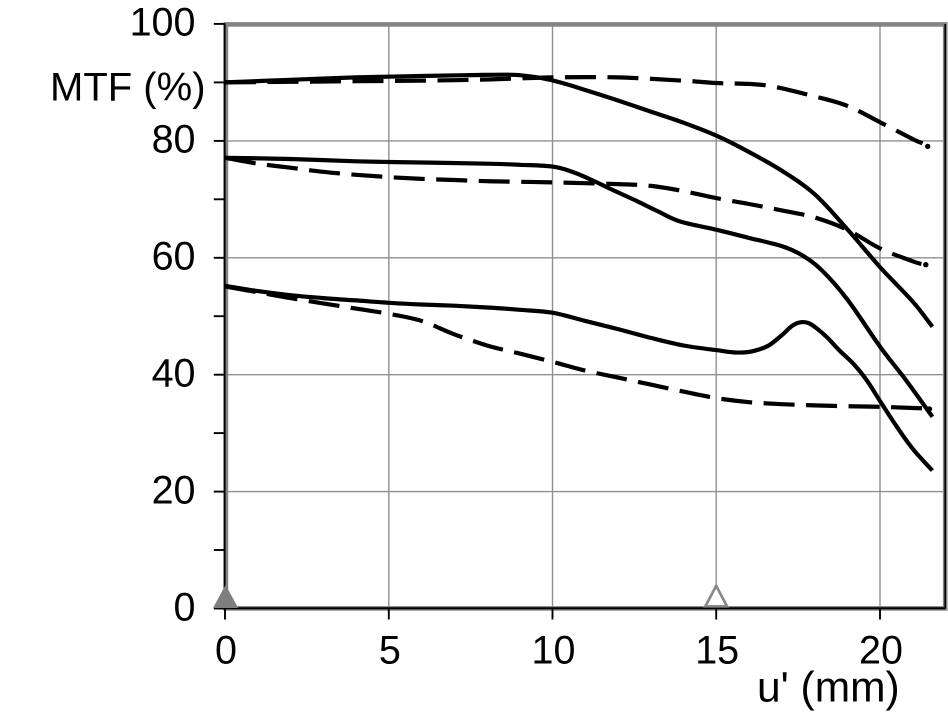 The image size is (948, 714). Describe the element at coordinates (554, 651) in the screenshot. I see `svg-text: 10` at that location.